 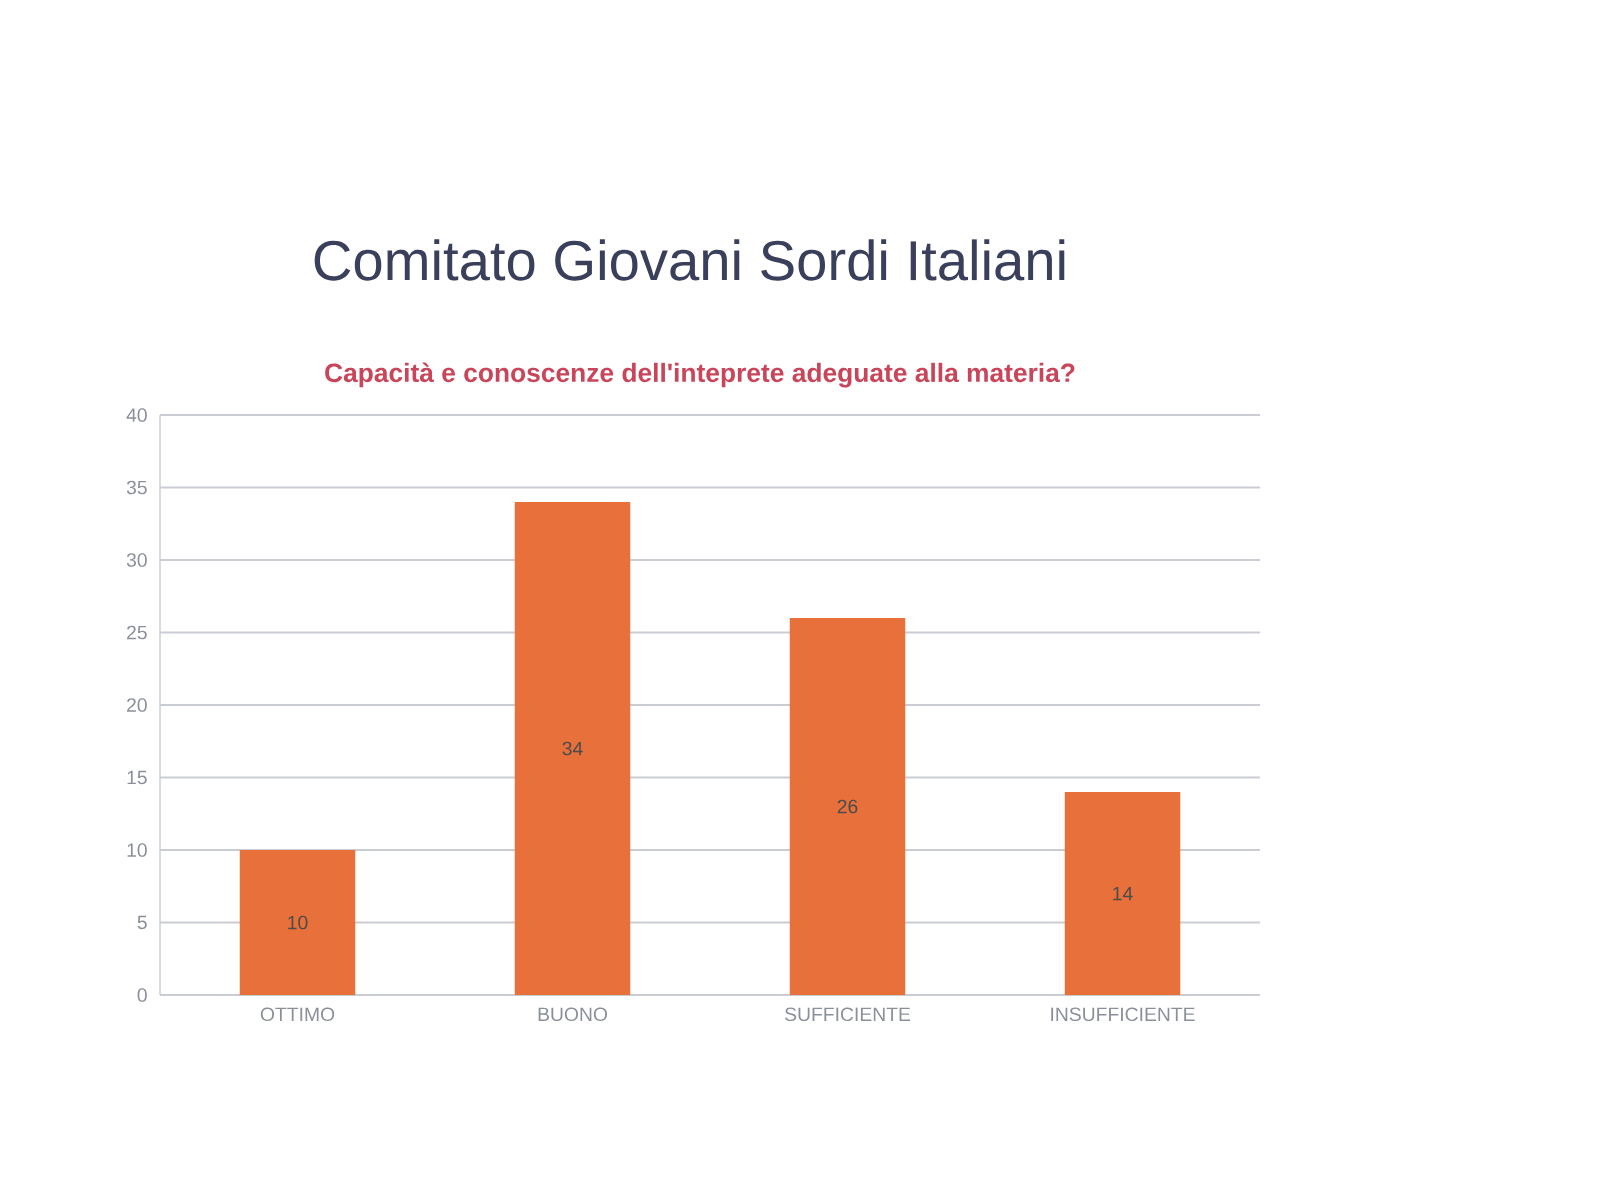 I want to click on y-tick-label: 35, so click(x=136, y=487).